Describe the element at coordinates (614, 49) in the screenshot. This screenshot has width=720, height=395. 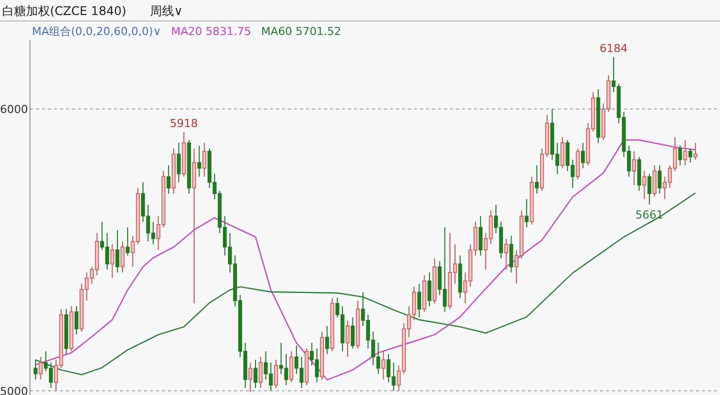
I see `annotation: 6184` at that location.